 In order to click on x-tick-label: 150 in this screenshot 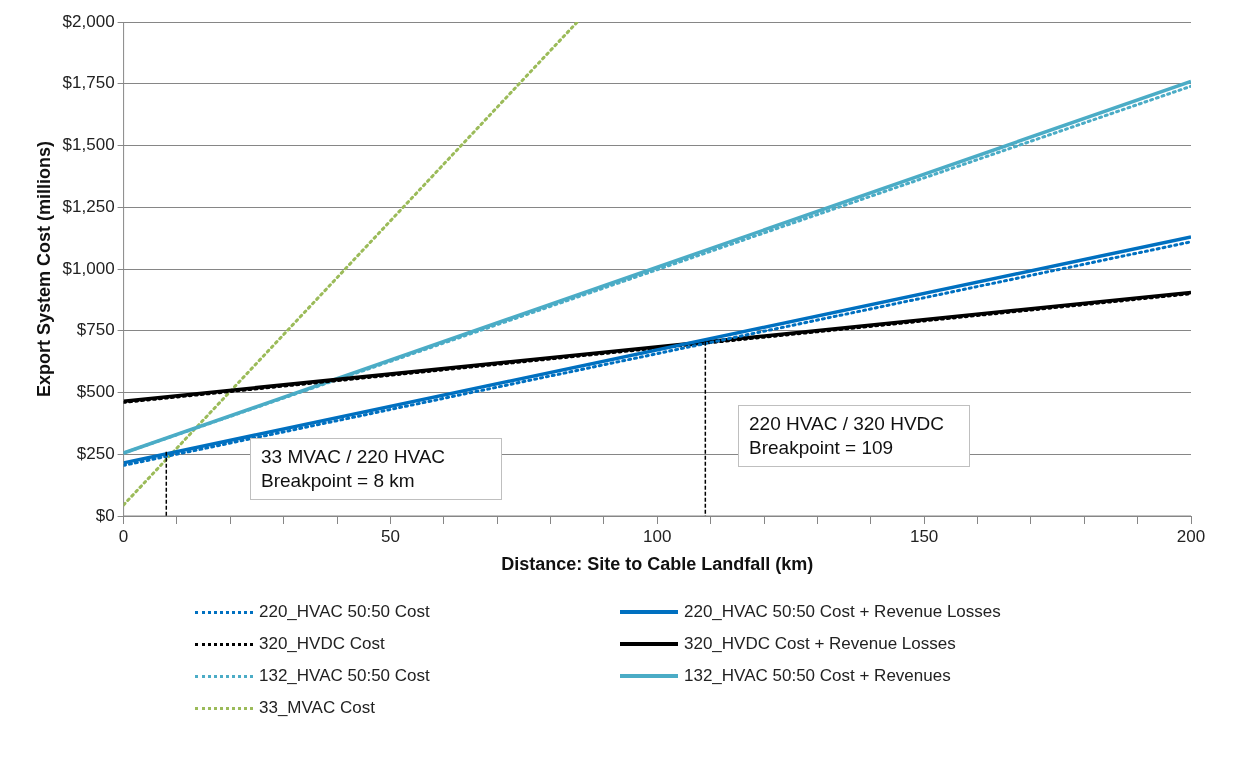, I will do `click(924, 536)`.